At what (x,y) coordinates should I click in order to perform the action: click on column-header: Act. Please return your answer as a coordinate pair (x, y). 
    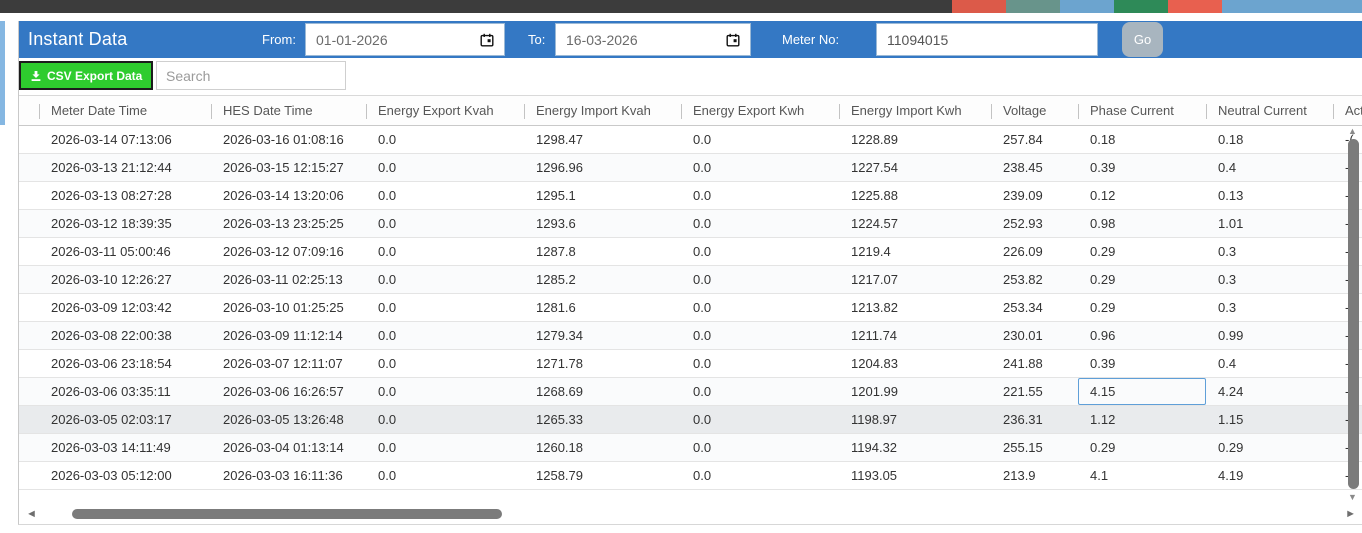
    Looking at the image, I should click on (1347, 110).